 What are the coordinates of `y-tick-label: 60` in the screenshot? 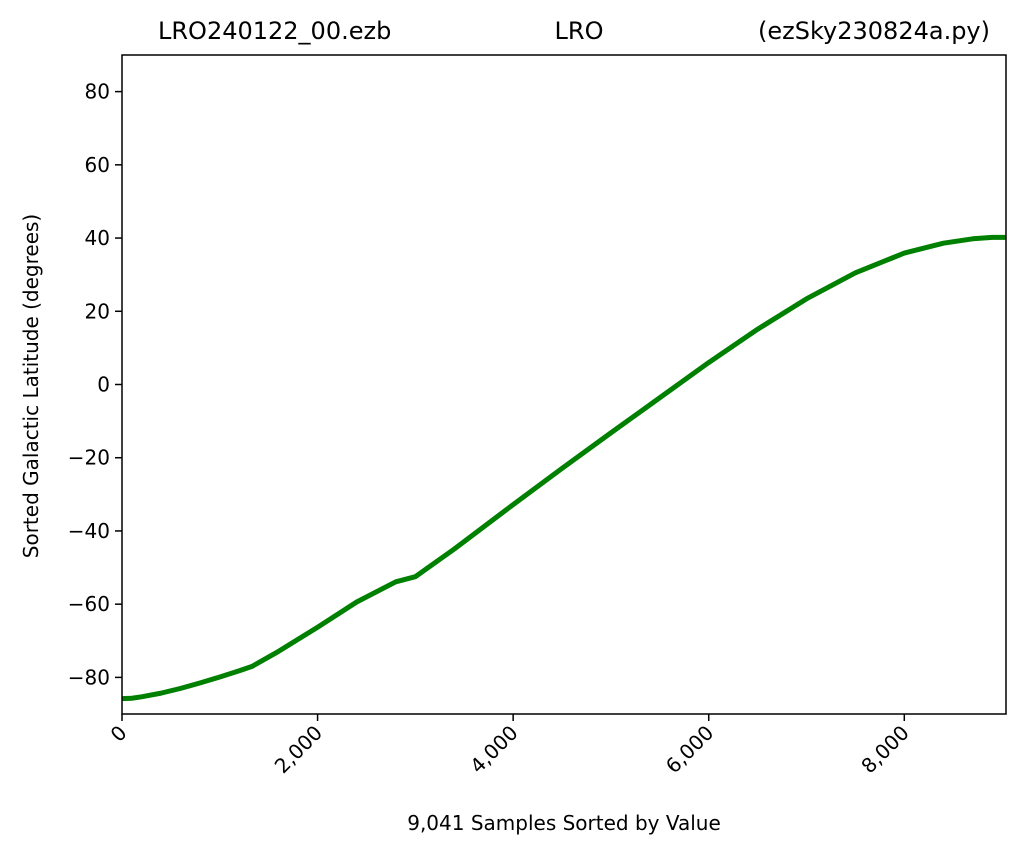 It's located at (97, 165).